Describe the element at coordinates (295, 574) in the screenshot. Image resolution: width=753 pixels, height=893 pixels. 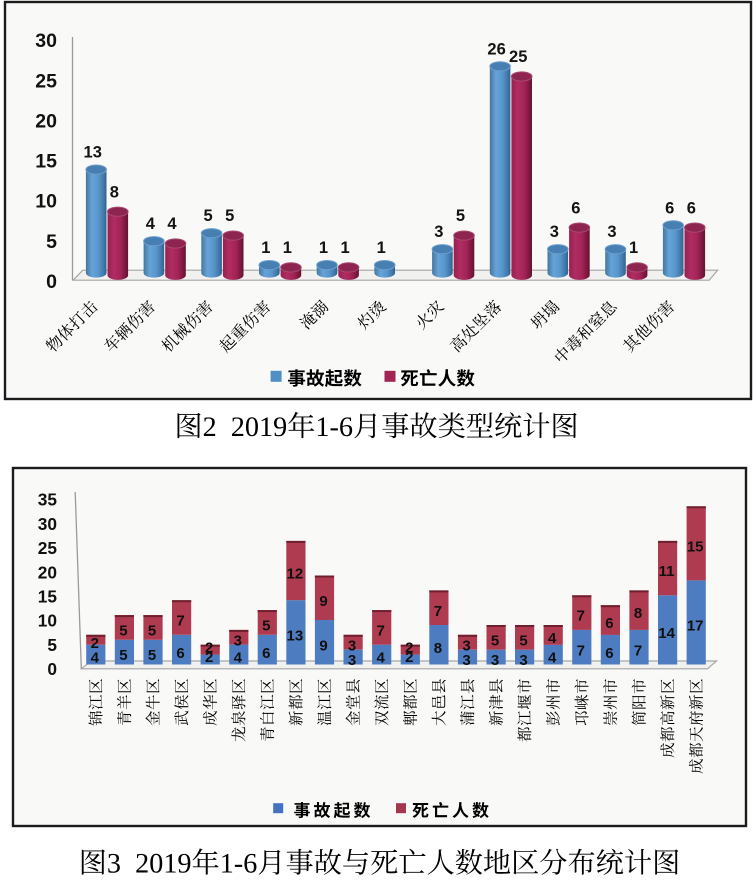
I see `svg-text: 12` at that location.